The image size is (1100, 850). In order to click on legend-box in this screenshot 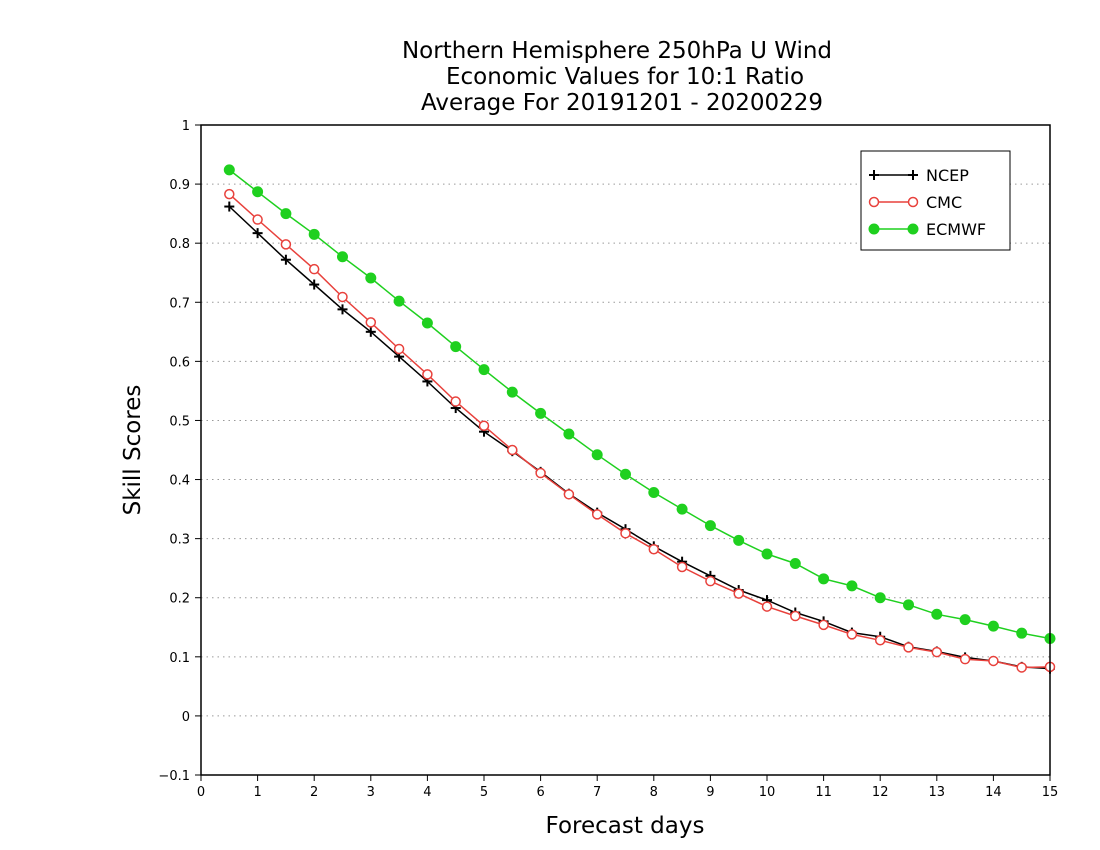, I will do `click(935, 200)`.